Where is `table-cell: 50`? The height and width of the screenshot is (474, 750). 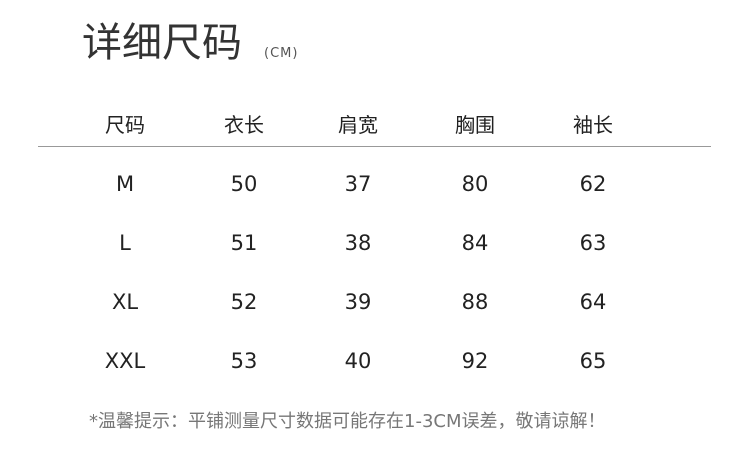 table-cell: 50 is located at coordinates (244, 184).